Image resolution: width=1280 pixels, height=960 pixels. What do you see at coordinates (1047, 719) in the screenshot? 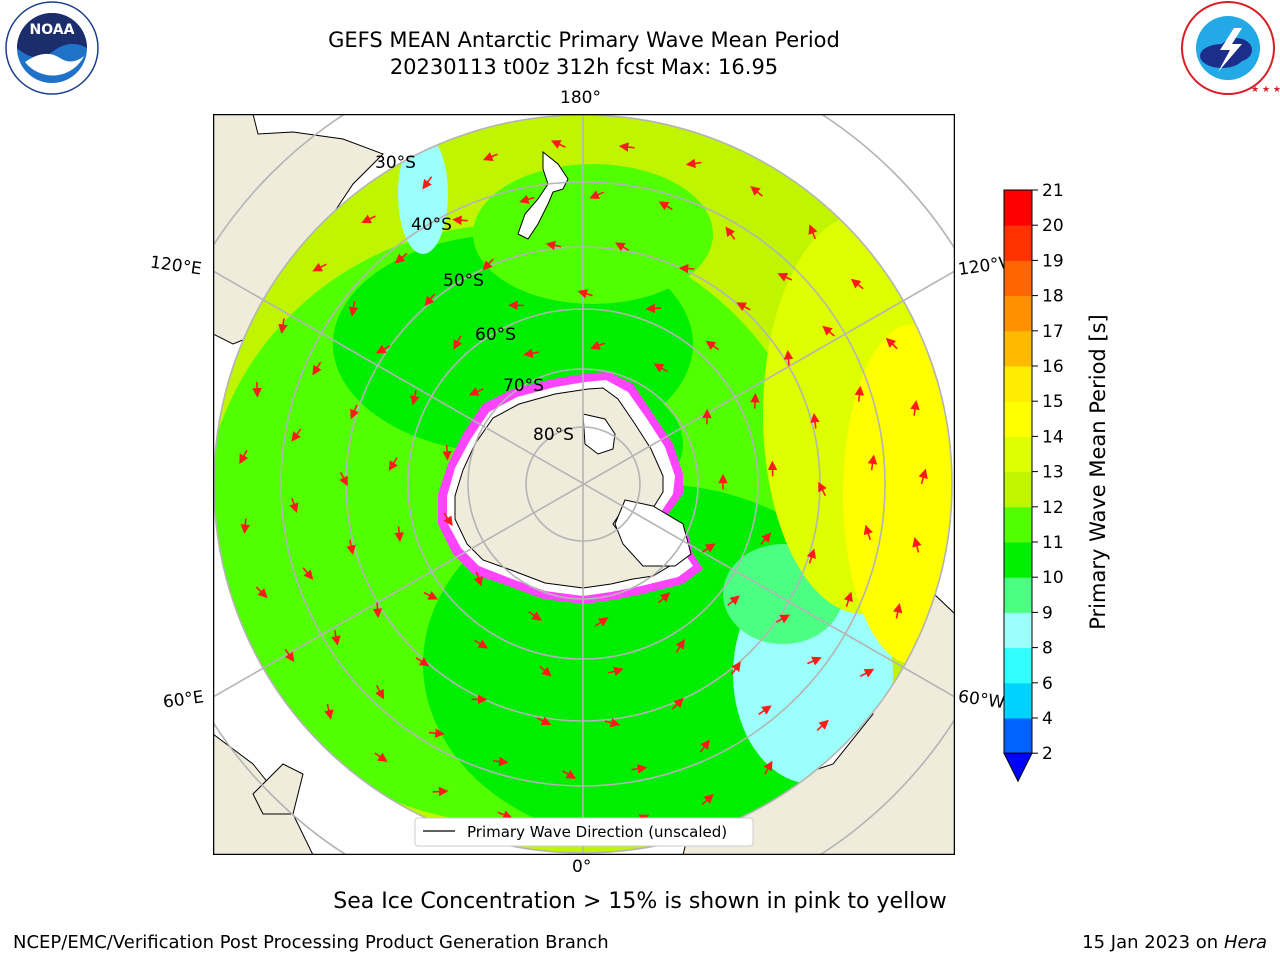
I see `colorbar-tick-label: 4` at bounding box center [1047, 719].